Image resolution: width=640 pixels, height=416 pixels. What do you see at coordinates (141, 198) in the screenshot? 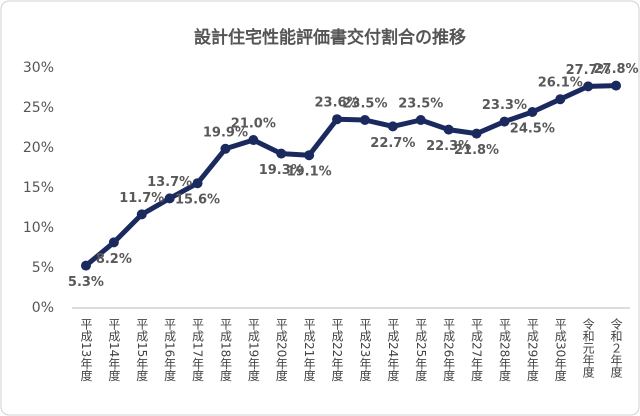
I see `value-label: 11.7%` at bounding box center [141, 198].